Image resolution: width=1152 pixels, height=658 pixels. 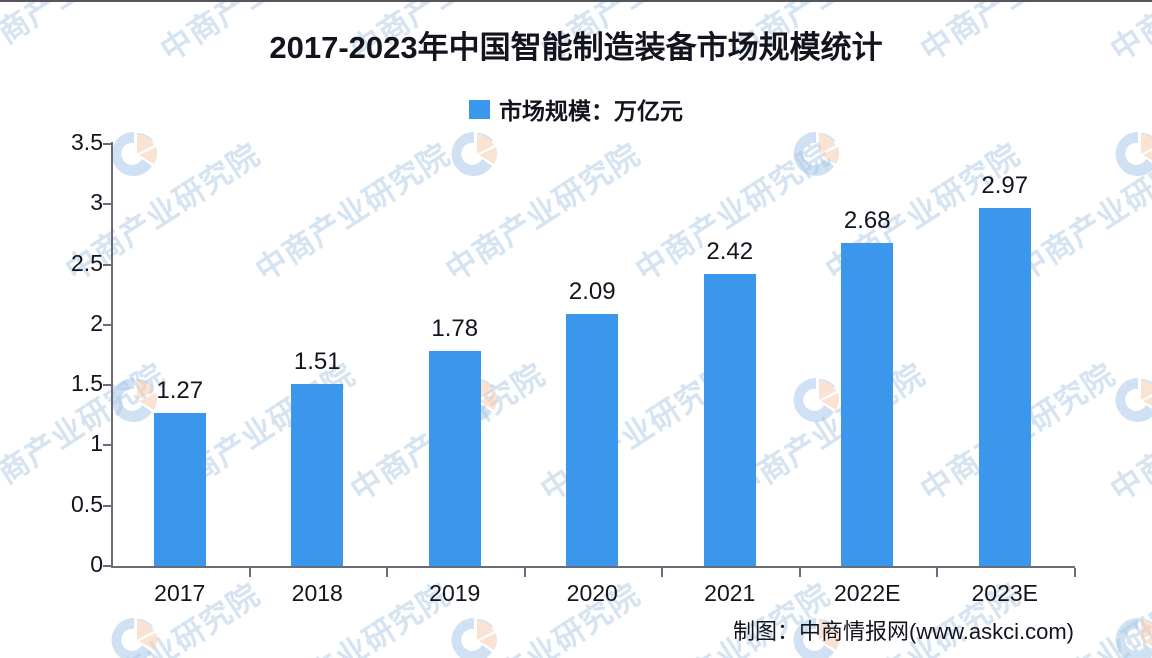 I want to click on x-axis-tick-label: 2017, so click(x=180, y=593).